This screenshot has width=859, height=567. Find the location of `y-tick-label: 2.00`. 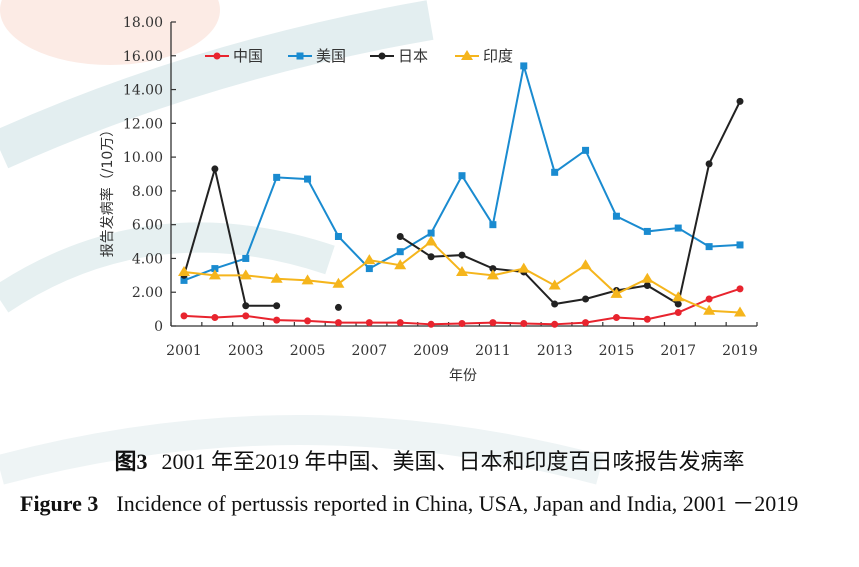

y-tick-label: 2.00 is located at coordinates (147, 293).